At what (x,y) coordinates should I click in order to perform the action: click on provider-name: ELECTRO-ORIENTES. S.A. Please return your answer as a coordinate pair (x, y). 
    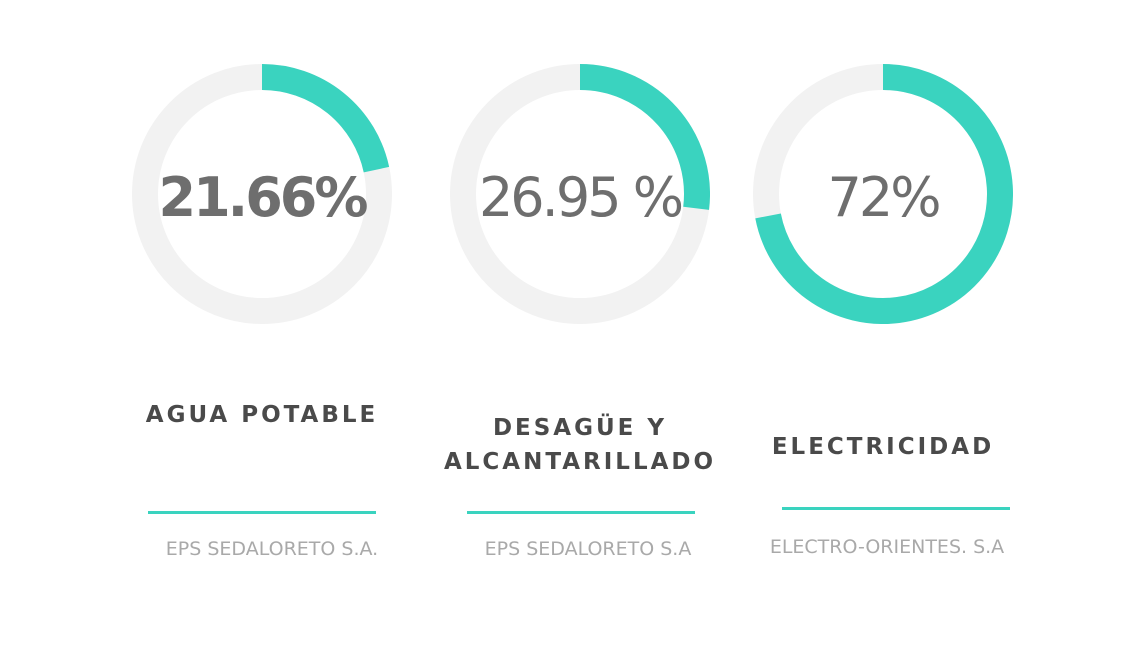
    Looking at the image, I should click on (887, 547).